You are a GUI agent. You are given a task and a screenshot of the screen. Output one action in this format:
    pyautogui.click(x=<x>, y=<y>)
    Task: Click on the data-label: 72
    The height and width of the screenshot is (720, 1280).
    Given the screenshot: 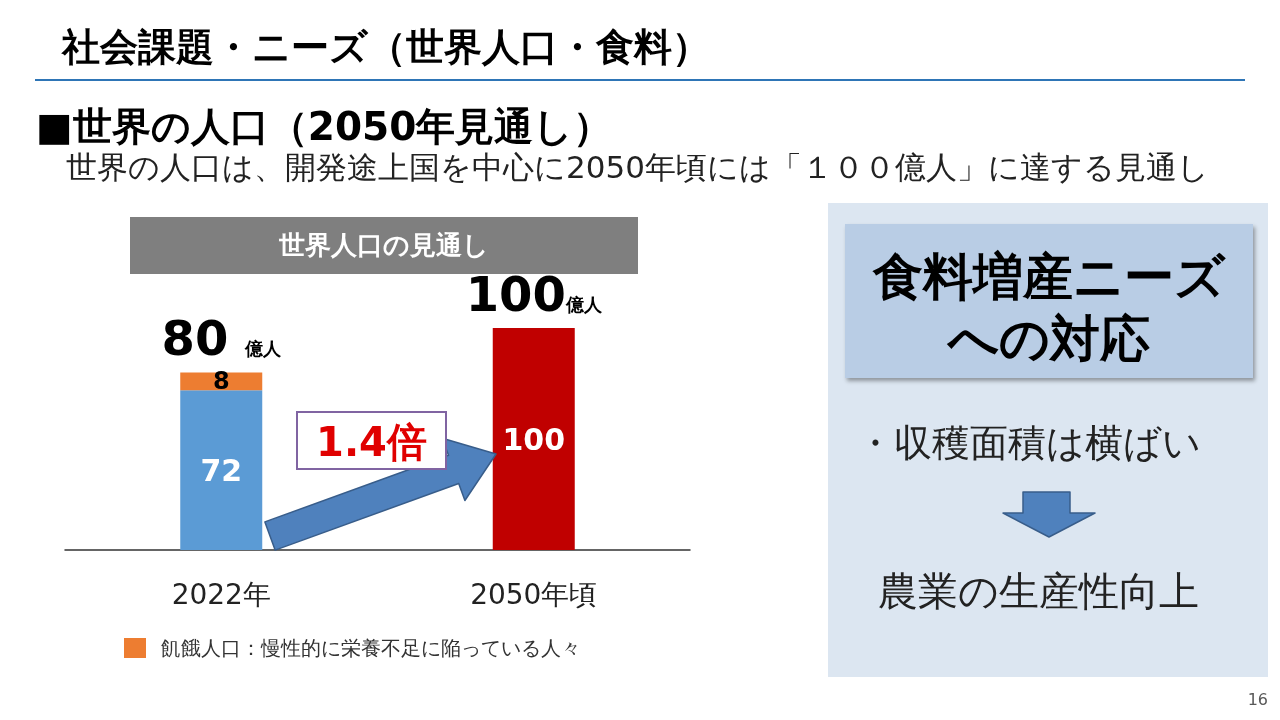 What is the action you would take?
    pyautogui.click(x=221, y=470)
    